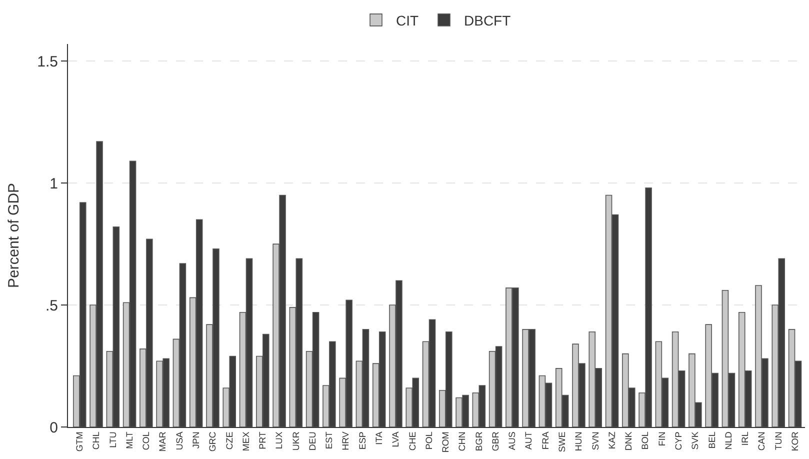 This screenshot has height=459, width=809. What do you see at coordinates (245, 442) in the screenshot?
I see `x-tick-label: MEX` at bounding box center [245, 442].